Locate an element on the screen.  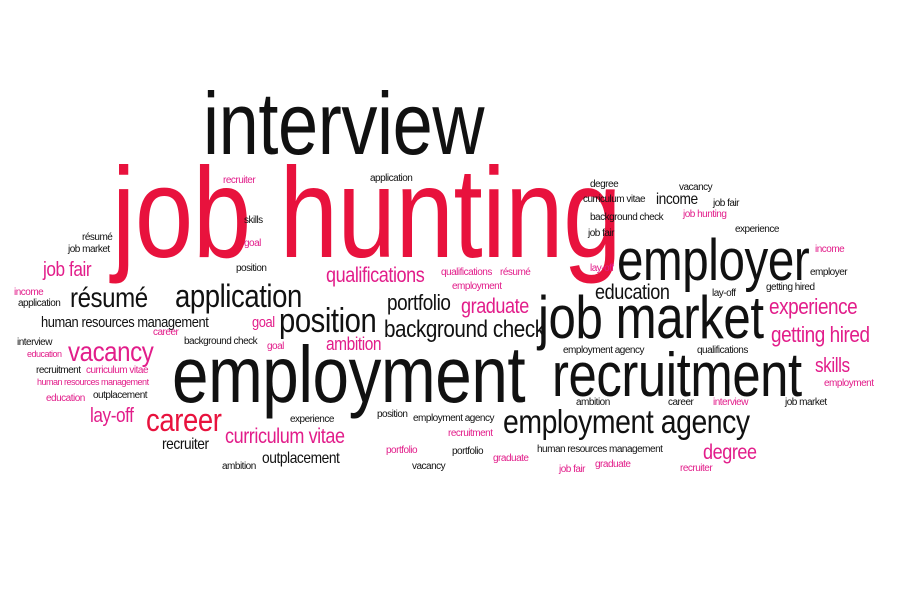
word-degree: degree is located at coordinates (730, 452).